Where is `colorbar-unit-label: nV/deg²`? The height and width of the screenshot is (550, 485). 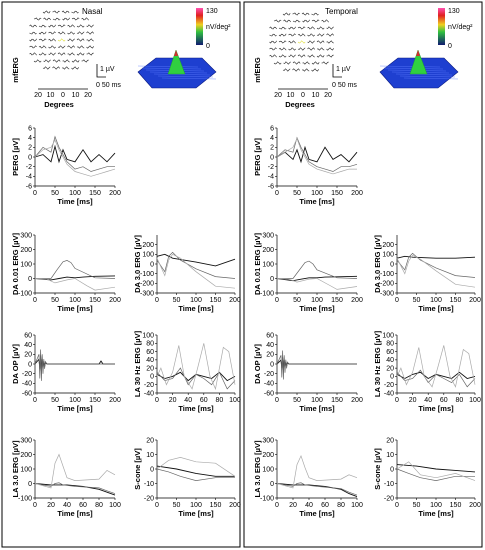 colorbar-unit-label: nV/deg² is located at coordinates (460, 27).